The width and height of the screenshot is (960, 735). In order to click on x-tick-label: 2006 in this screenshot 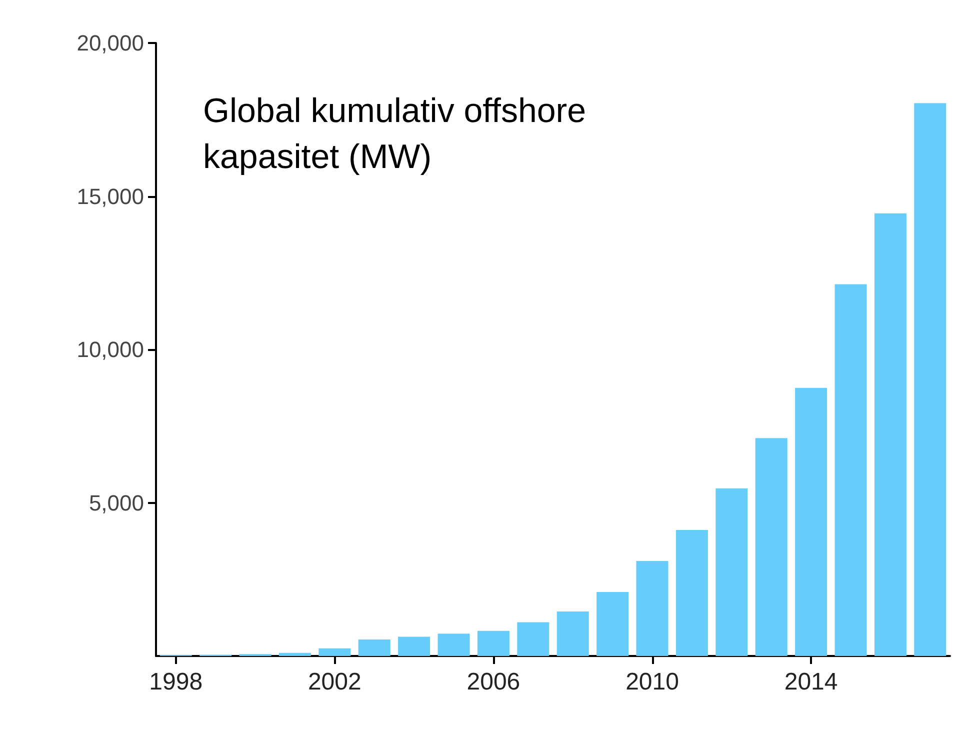, I will do `click(493, 682)`.